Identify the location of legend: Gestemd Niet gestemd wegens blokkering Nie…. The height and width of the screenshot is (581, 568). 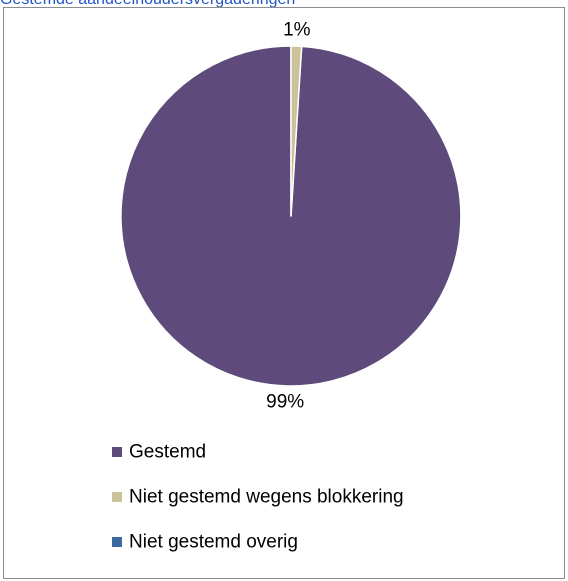
(258, 497).